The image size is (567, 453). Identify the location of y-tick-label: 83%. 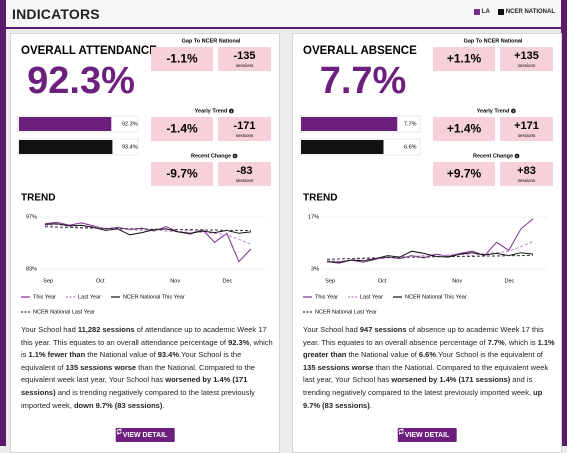
(31, 269).